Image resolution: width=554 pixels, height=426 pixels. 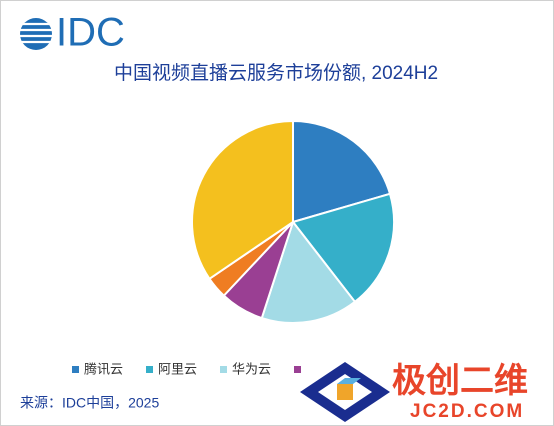 What do you see at coordinates (90, 33) in the screenshot?
I see `logo-text: IDC` at bounding box center [90, 33].